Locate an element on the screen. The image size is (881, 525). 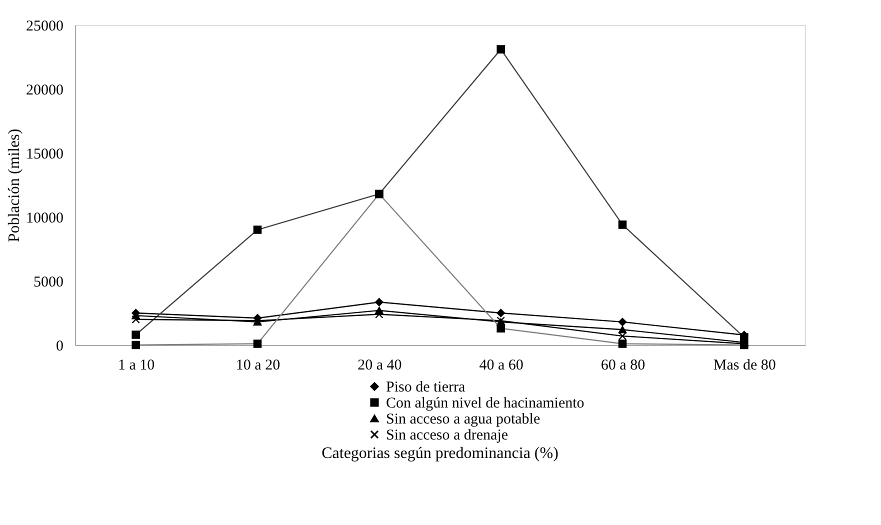
x-tick-label: 60 a 80 is located at coordinates (623, 366).